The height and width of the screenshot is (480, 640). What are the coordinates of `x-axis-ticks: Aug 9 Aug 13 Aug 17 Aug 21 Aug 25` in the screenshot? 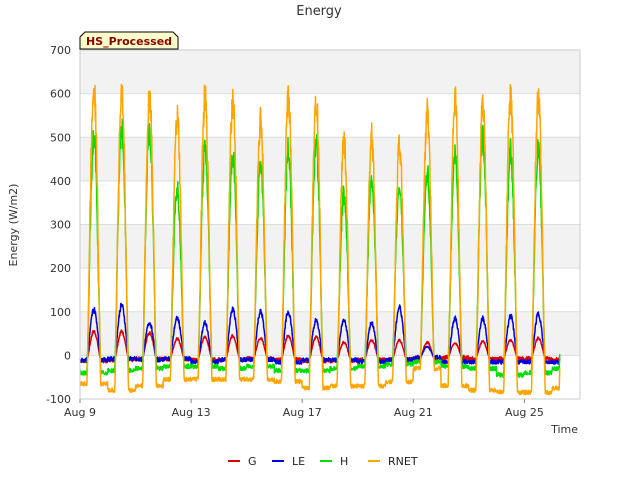 It's located at (304, 409).